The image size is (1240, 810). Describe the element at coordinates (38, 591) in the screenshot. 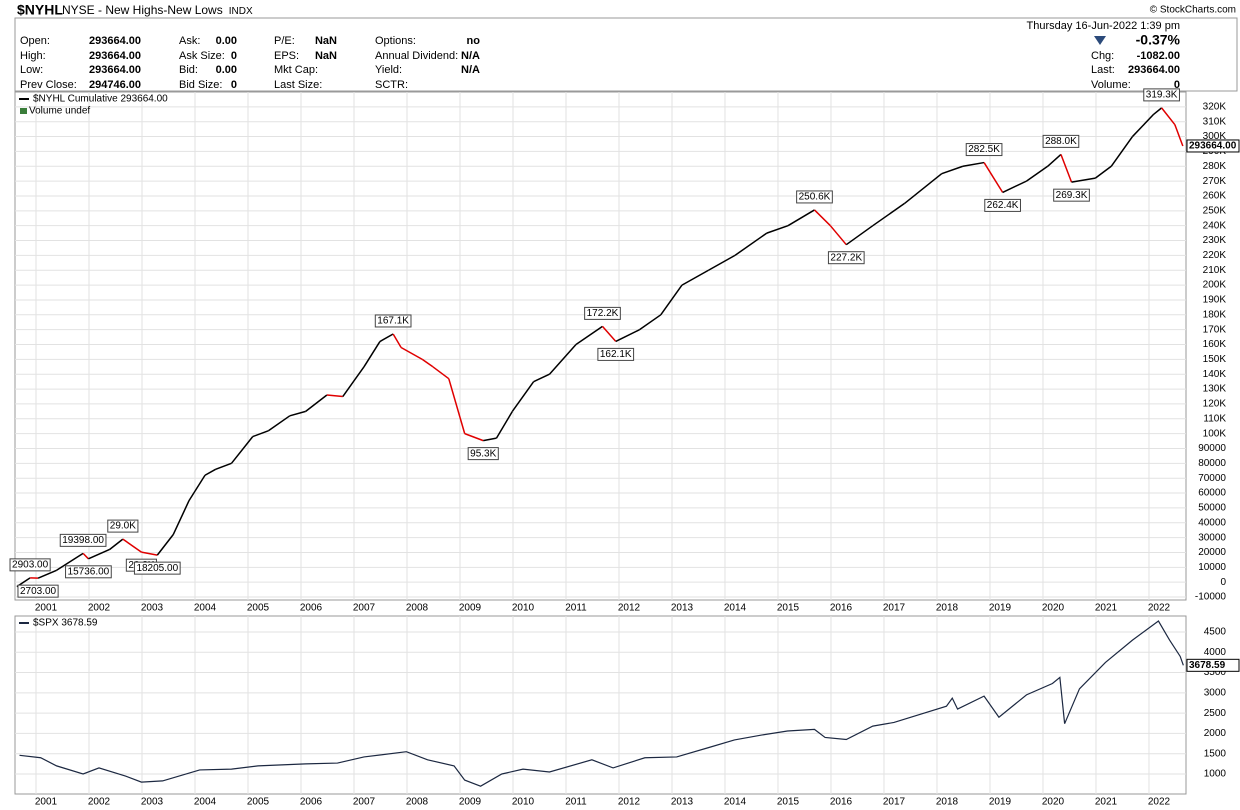

I see `annotation-label: 2703.00` at that location.